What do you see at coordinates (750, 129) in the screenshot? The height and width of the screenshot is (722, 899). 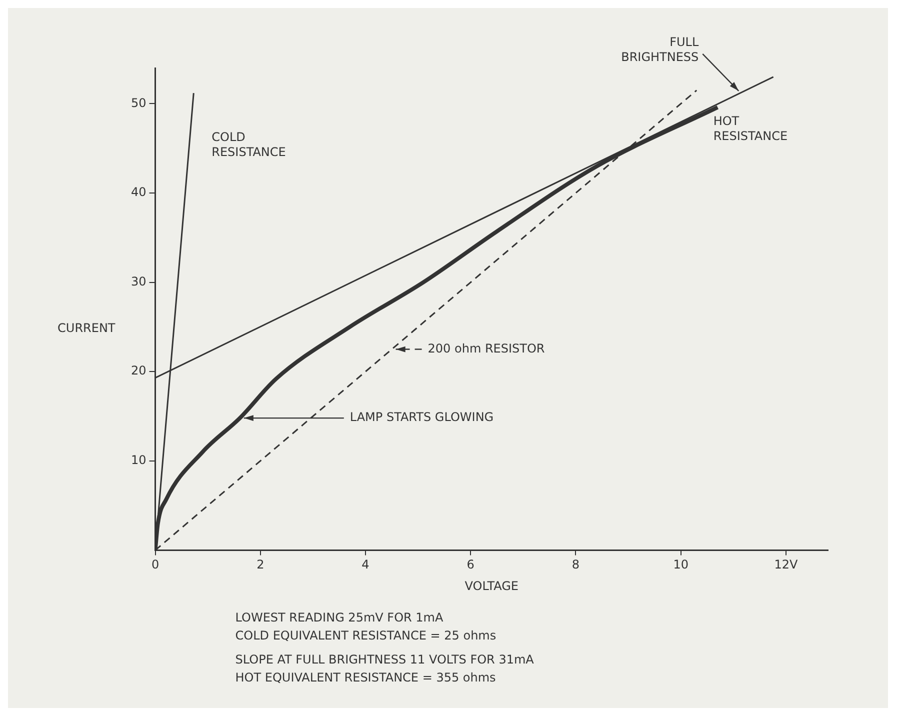 I see `series-label: HOT RESISTANCE` at bounding box center [750, 129].